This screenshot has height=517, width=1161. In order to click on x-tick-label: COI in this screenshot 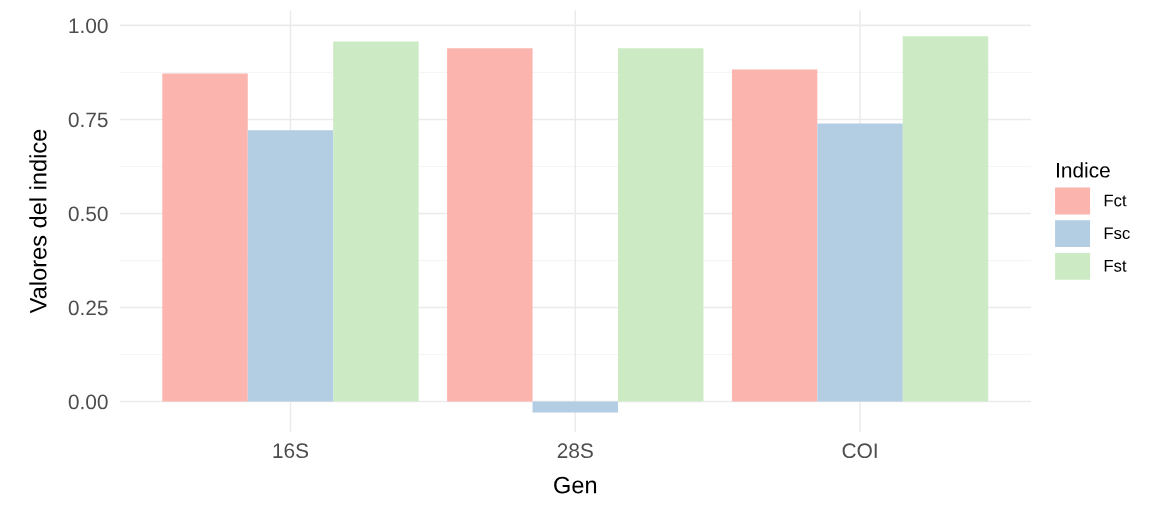, I will do `click(859, 451)`.